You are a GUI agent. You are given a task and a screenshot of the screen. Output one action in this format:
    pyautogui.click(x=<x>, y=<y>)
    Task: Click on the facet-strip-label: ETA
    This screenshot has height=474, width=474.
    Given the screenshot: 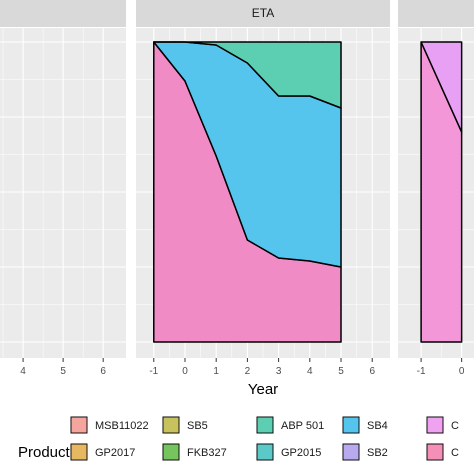 What is the action you would take?
    pyautogui.click(x=263, y=13)
    